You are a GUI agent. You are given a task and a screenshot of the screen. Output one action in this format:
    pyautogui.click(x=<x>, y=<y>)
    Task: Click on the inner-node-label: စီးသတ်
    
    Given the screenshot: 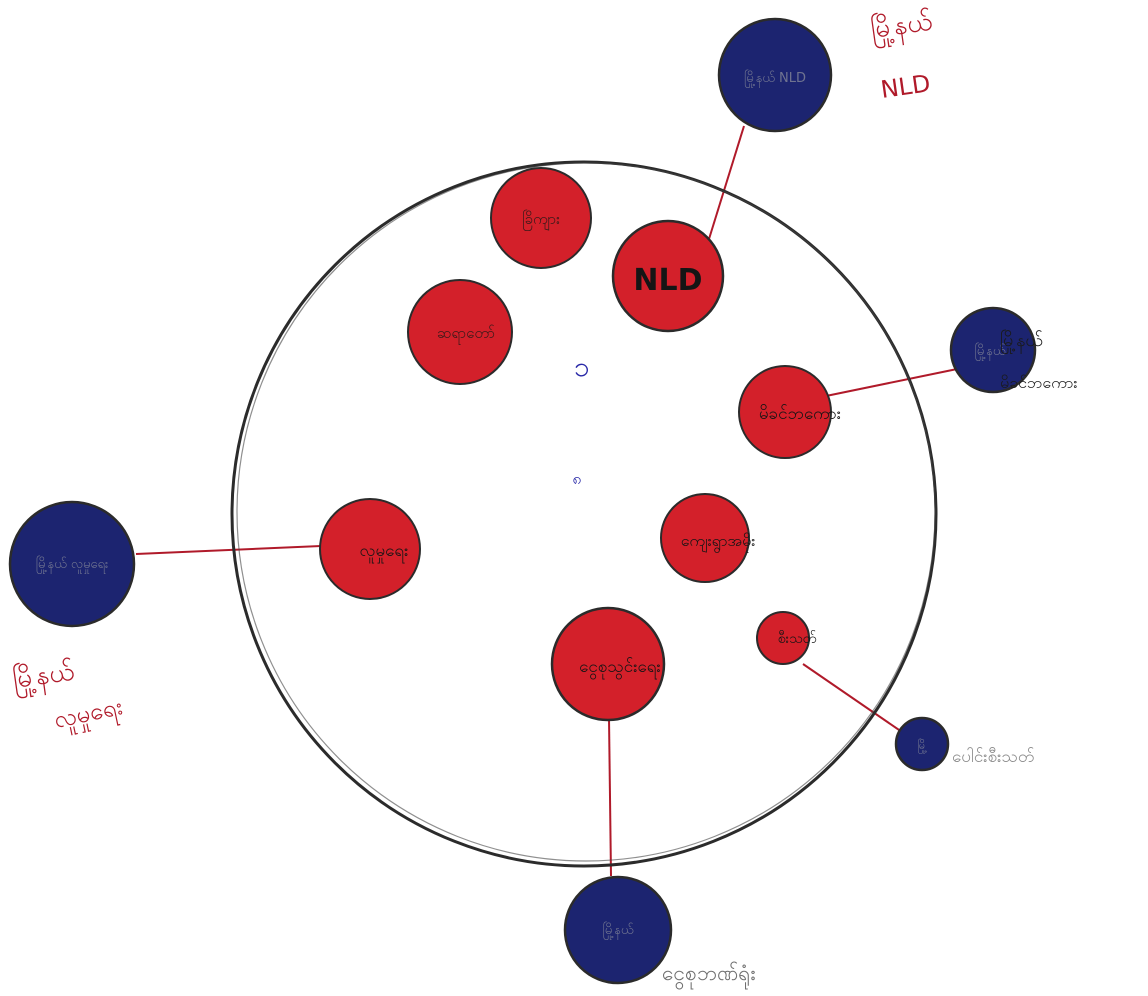 What is the action you would take?
    pyautogui.click(x=797, y=639)
    